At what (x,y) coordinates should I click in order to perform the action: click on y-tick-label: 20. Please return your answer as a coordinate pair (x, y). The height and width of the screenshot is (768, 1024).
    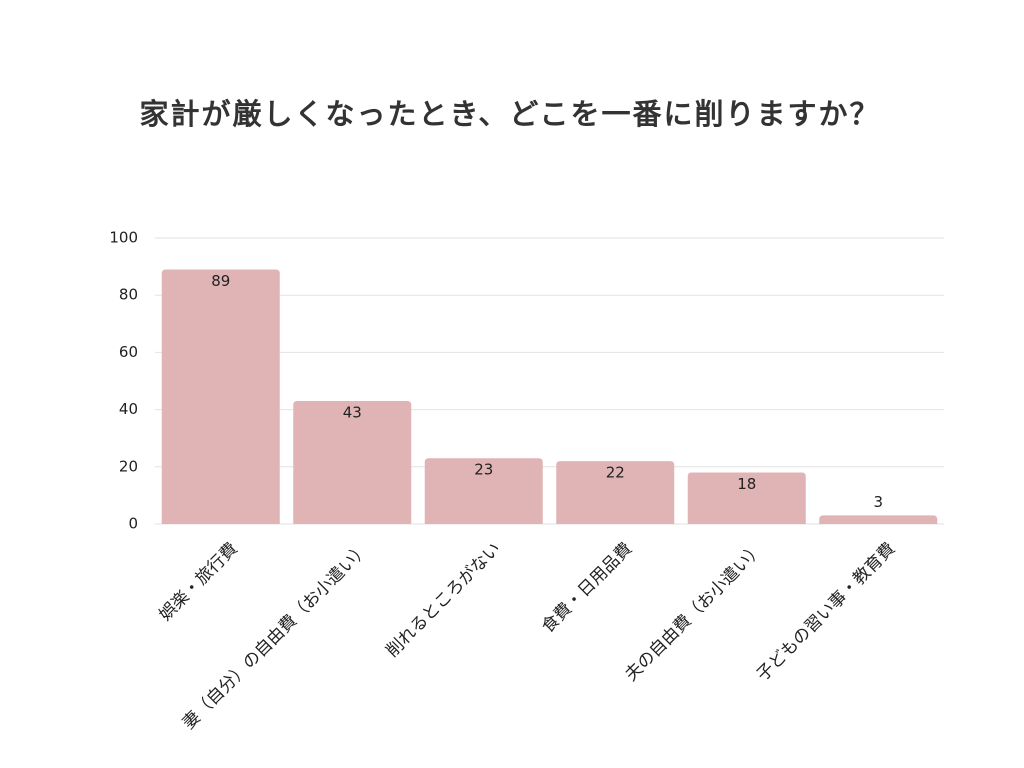
    Looking at the image, I should click on (128, 466).